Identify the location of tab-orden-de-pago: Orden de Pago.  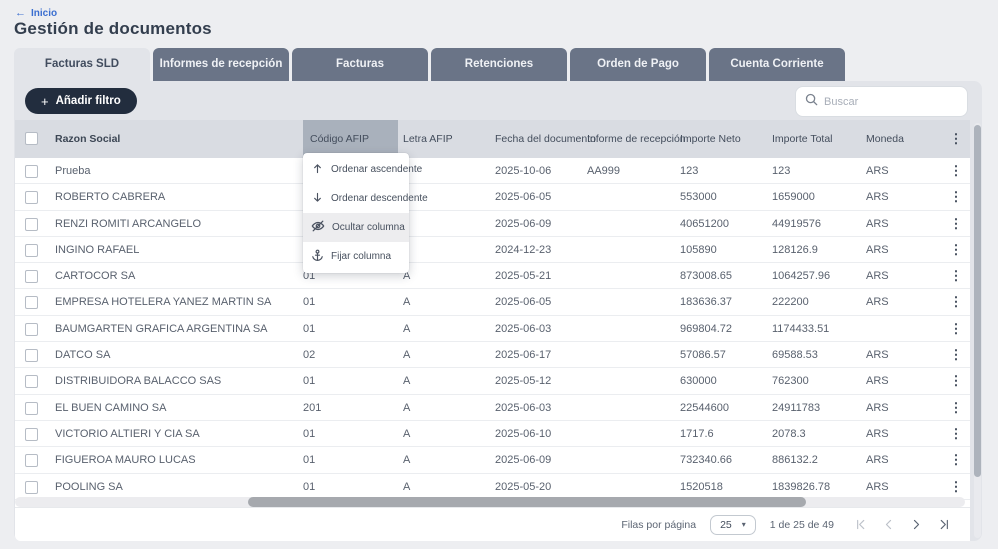
(638, 64).